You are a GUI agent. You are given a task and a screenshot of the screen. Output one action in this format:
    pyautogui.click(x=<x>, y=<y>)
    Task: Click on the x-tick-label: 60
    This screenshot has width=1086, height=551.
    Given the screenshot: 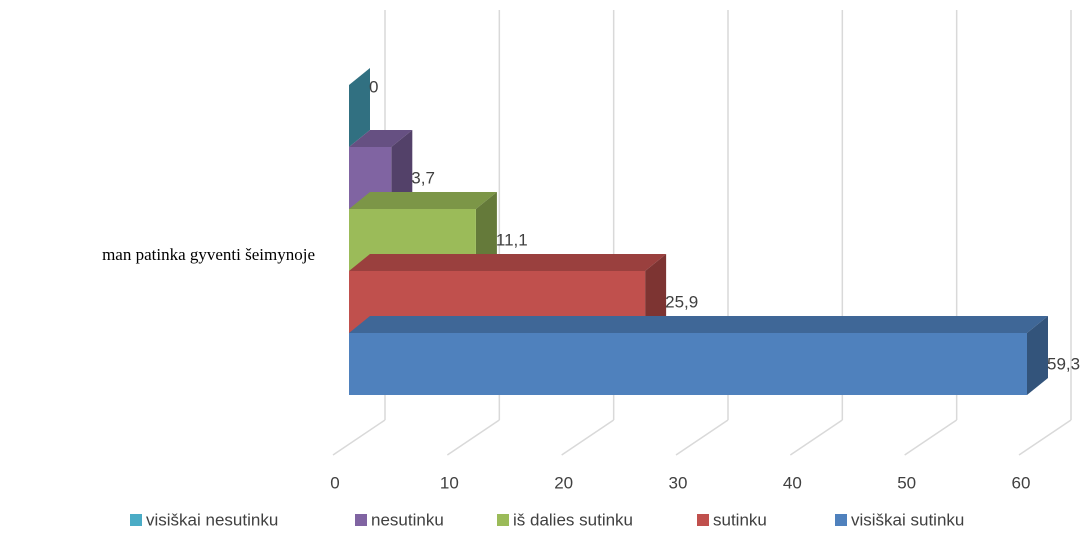 What is the action you would take?
    pyautogui.click(x=1021, y=482)
    